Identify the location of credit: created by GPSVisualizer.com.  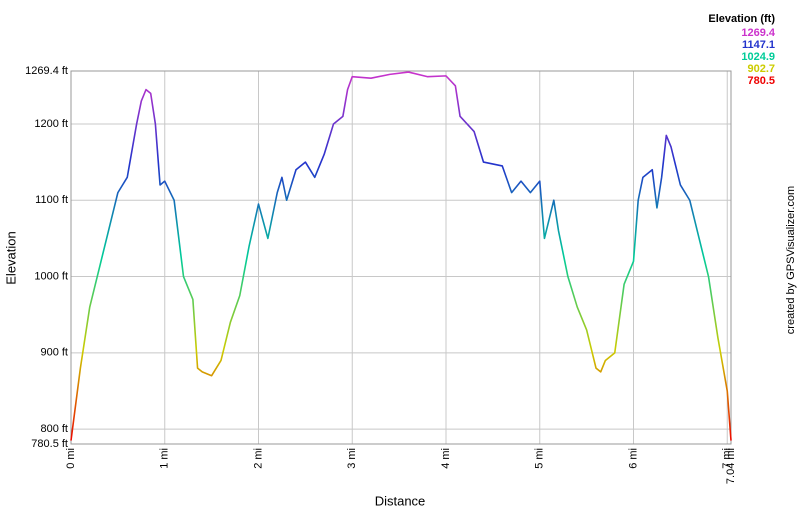
(791, 260).